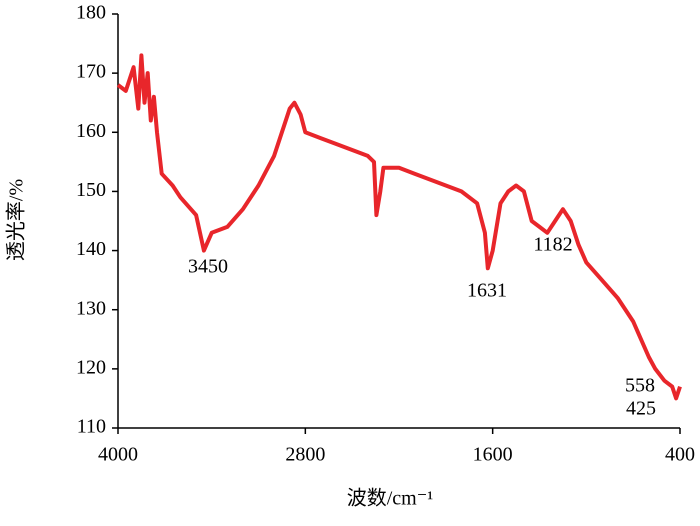  What do you see at coordinates (680, 455) in the screenshot?
I see `x-tick-label: 400` at bounding box center [680, 455].